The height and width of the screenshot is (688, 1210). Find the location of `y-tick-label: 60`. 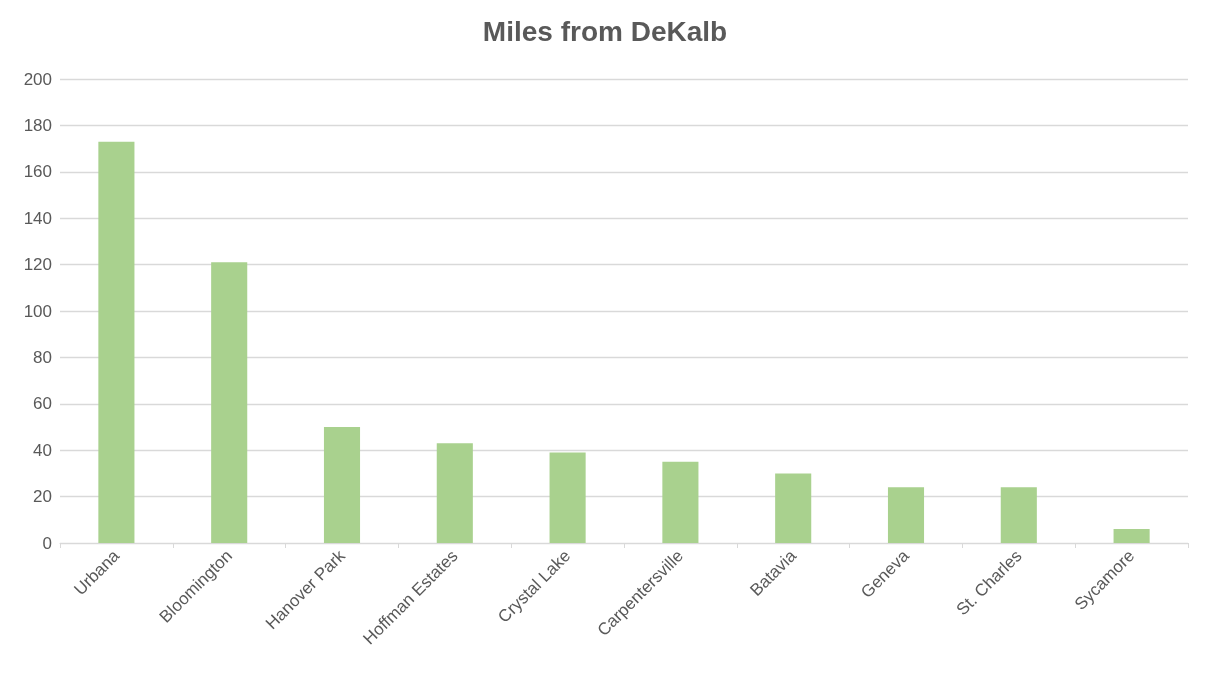

y-tick-label: 60 is located at coordinates (42, 404).